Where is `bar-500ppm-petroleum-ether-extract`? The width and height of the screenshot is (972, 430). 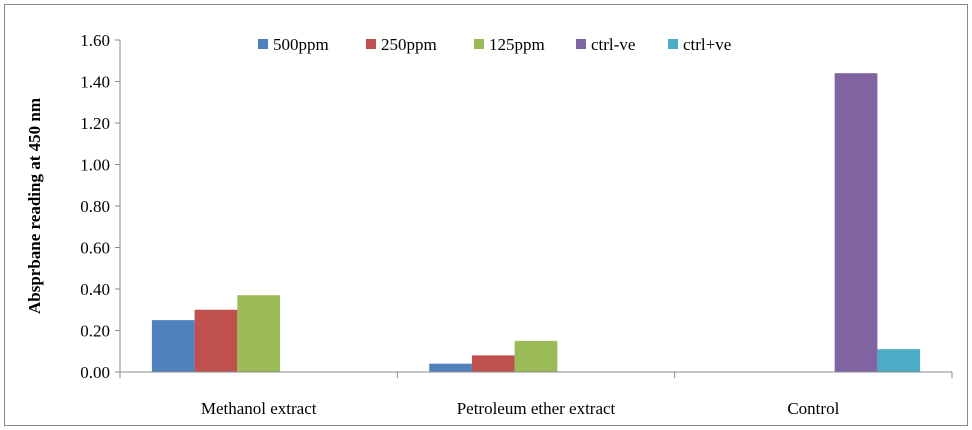 bar-500ppm-petroleum-ether-extract is located at coordinates (450, 367).